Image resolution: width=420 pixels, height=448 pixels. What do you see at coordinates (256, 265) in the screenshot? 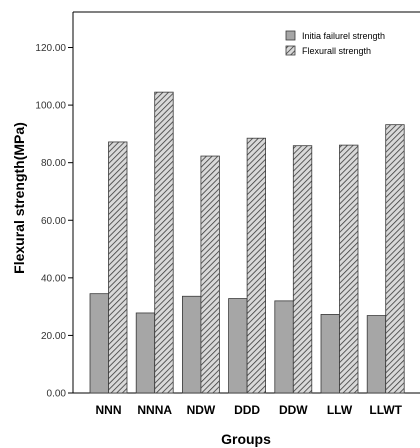
I see `bar-flexural-ddd` at bounding box center [256, 265].